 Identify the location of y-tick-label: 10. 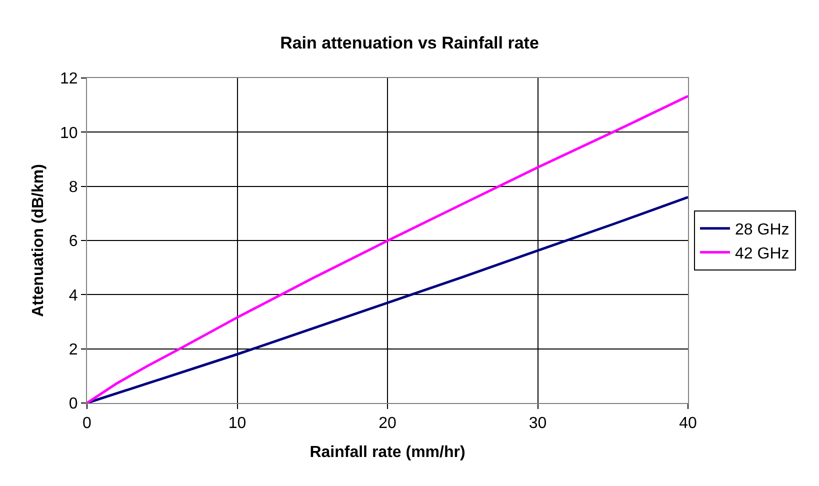
(69, 133).